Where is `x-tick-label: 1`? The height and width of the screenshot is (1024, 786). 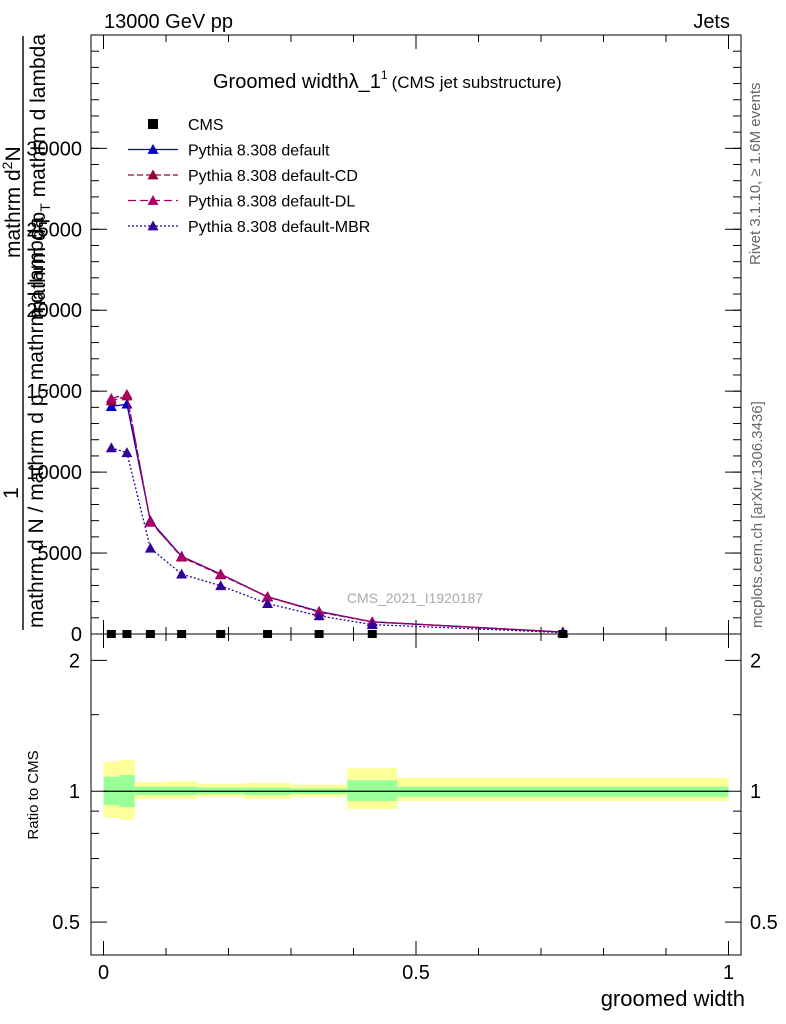 x-tick-label: 1 is located at coordinates (728, 973).